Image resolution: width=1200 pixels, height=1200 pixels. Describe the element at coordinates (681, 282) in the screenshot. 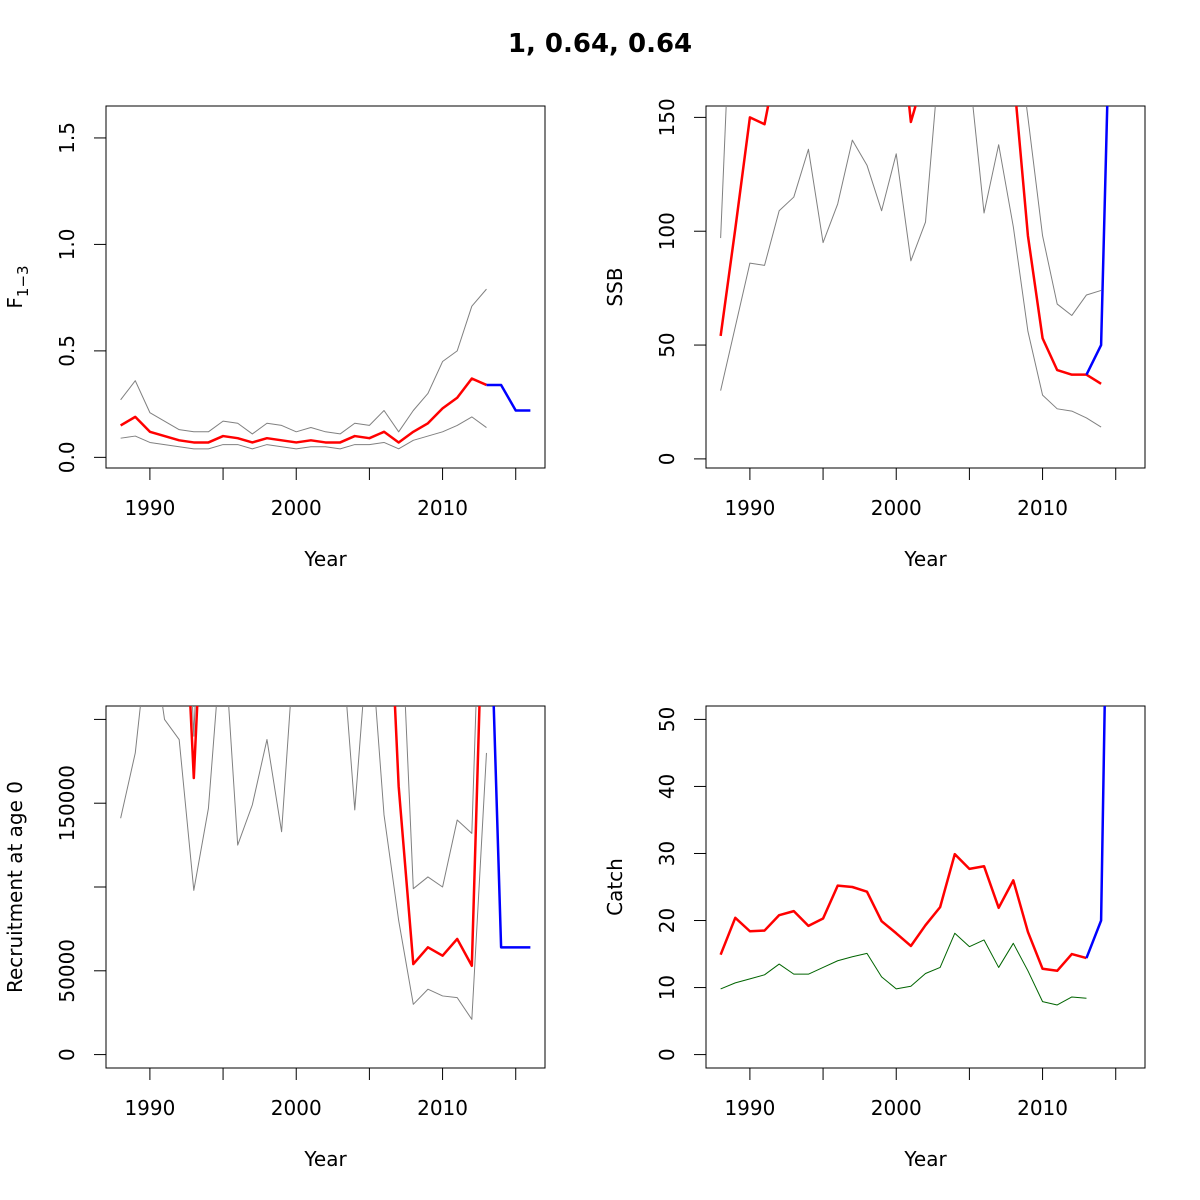

I see `y-axis: 0 50 100 150` at that location.